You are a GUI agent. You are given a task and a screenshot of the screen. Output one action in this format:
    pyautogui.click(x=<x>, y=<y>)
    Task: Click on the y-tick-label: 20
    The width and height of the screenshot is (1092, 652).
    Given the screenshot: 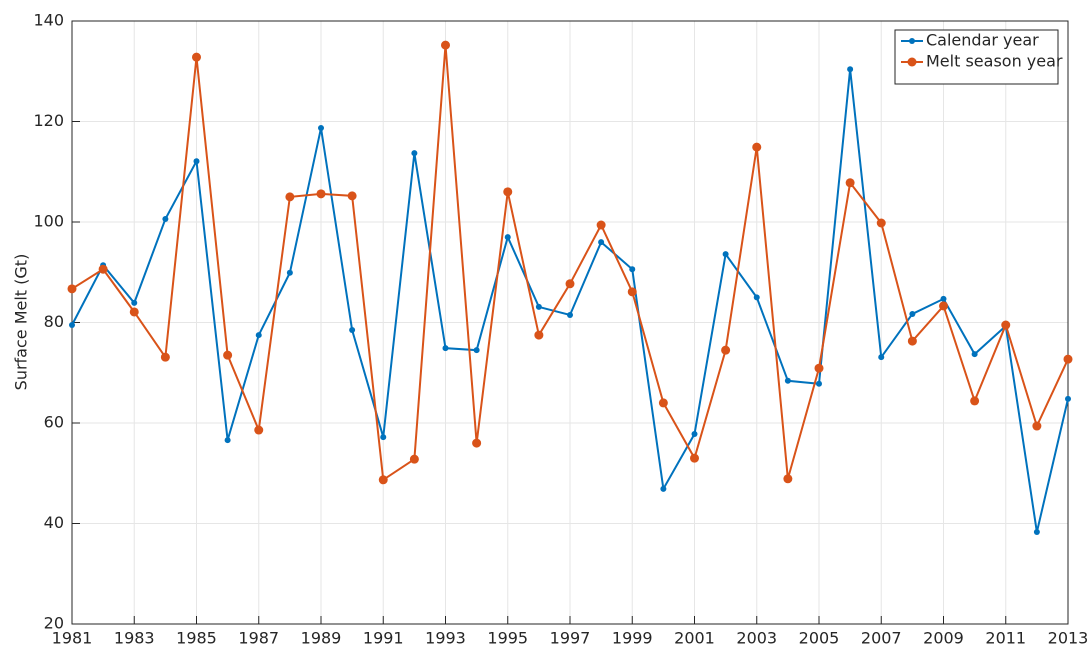 What is the action you would take?
    pyautogui.click(x=54, y=623)
    